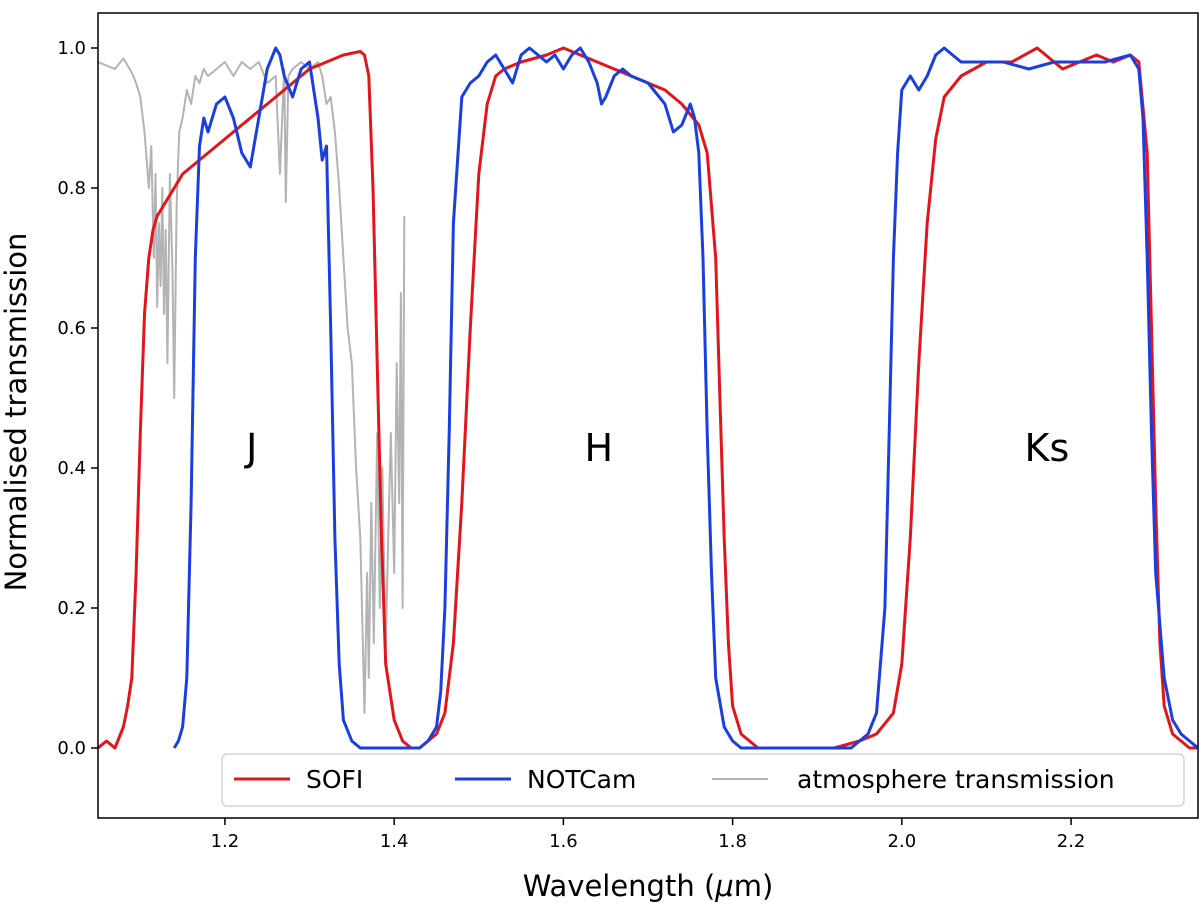 The image size is (1200, 905). I want to click on legend-label-sofi: SOFI, so click(334, 779).